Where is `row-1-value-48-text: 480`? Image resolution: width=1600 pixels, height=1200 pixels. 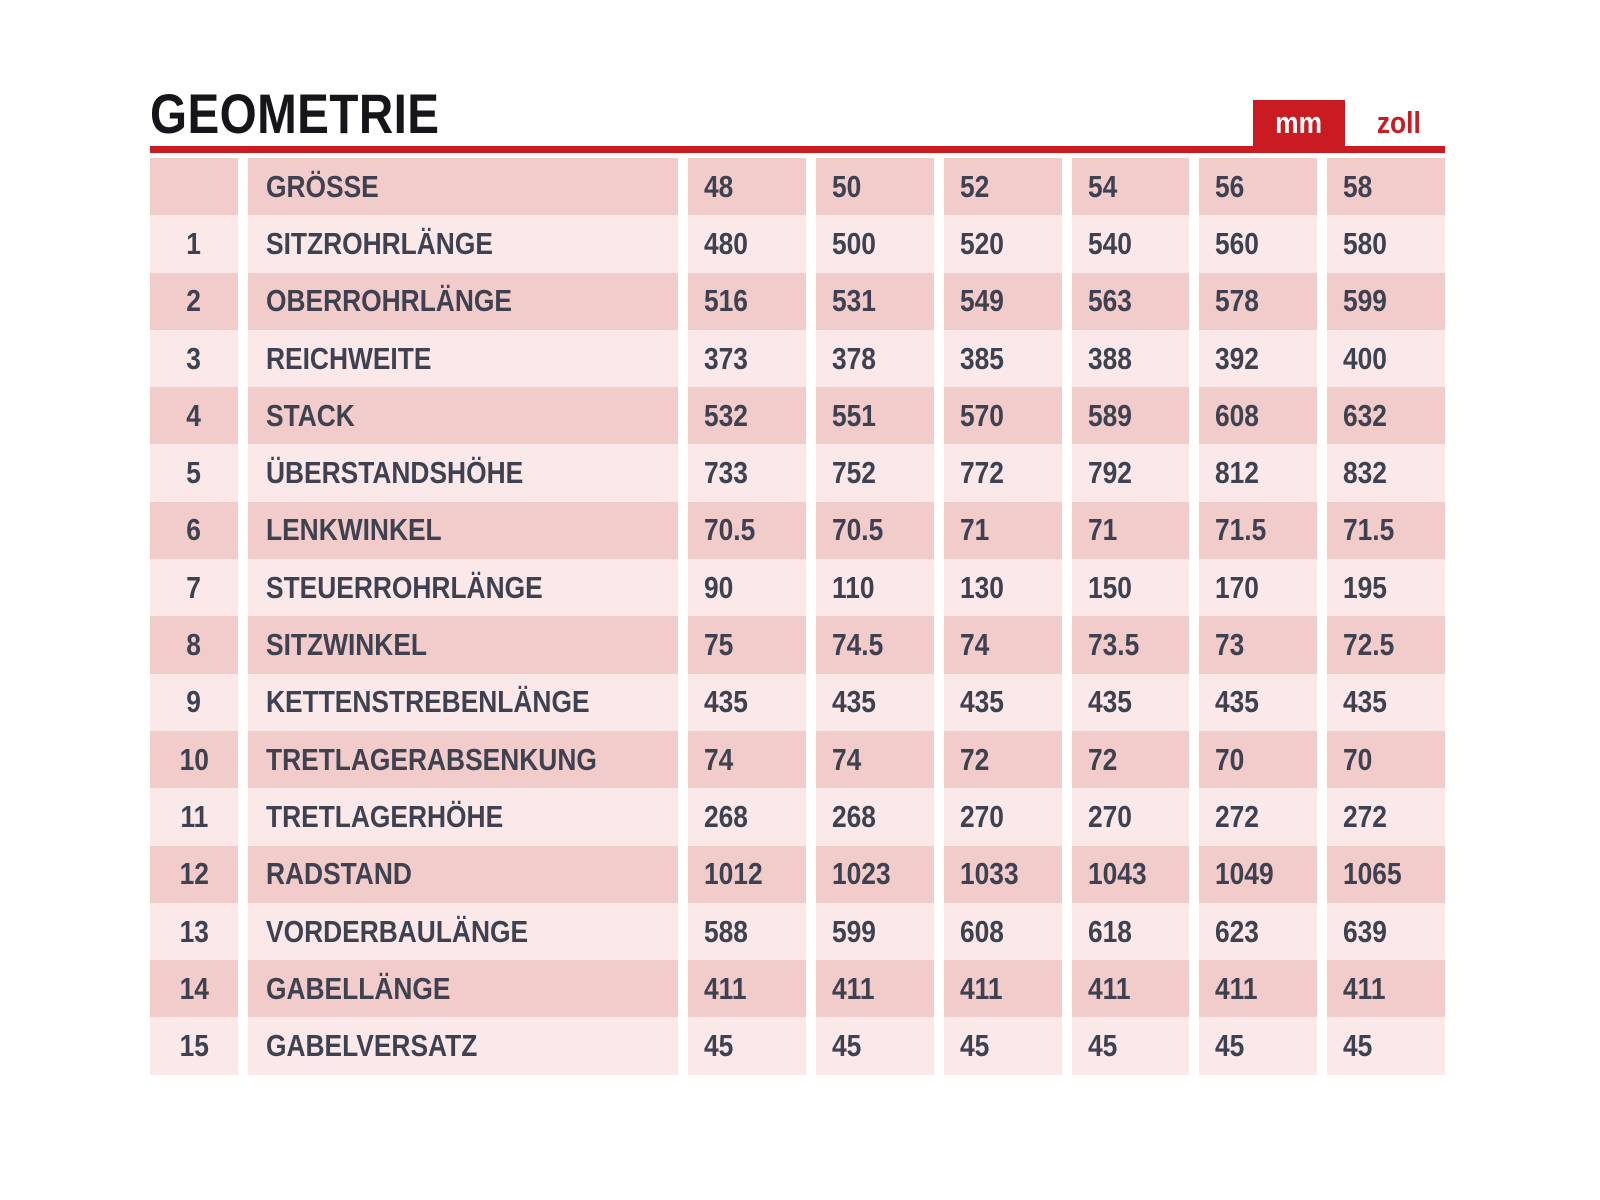 row-1-value-48-text: 480 is located at coordinates (726, 243).